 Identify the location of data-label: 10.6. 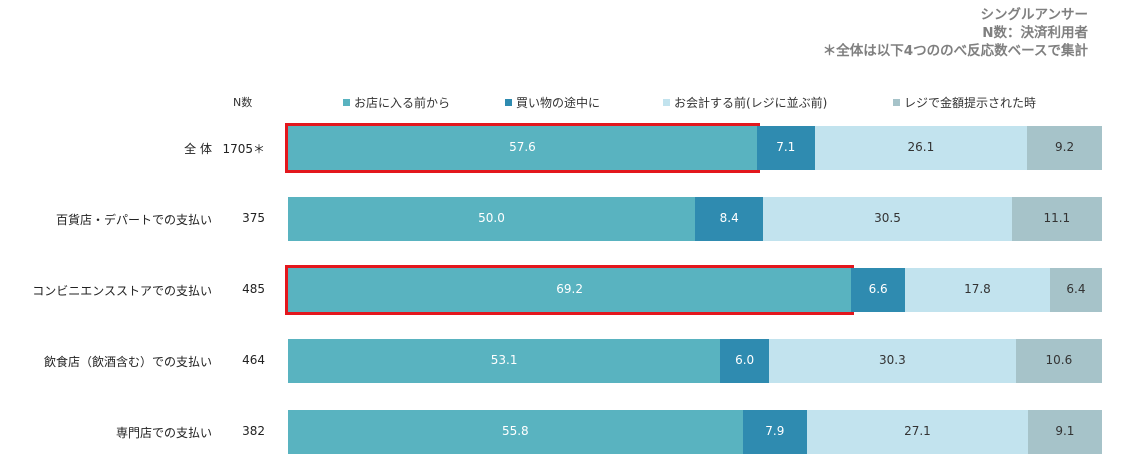
(1059, 360).